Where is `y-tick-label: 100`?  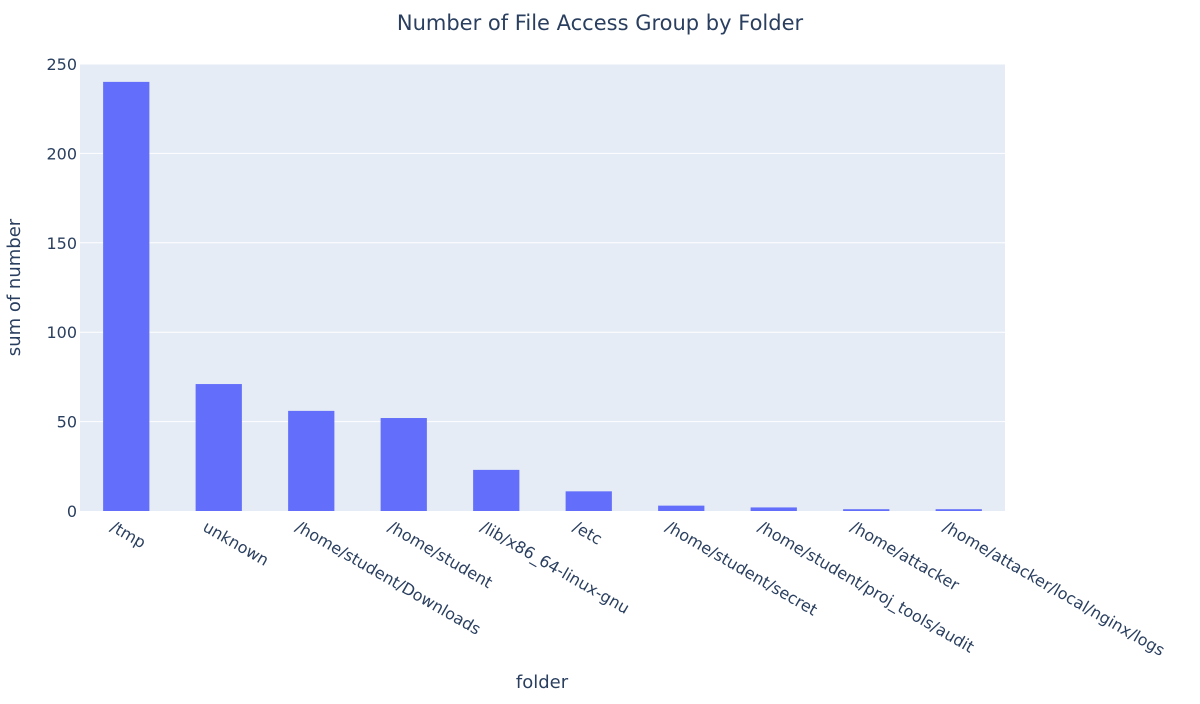 y-tick-label: 100 is located at coordinates (61, 332).